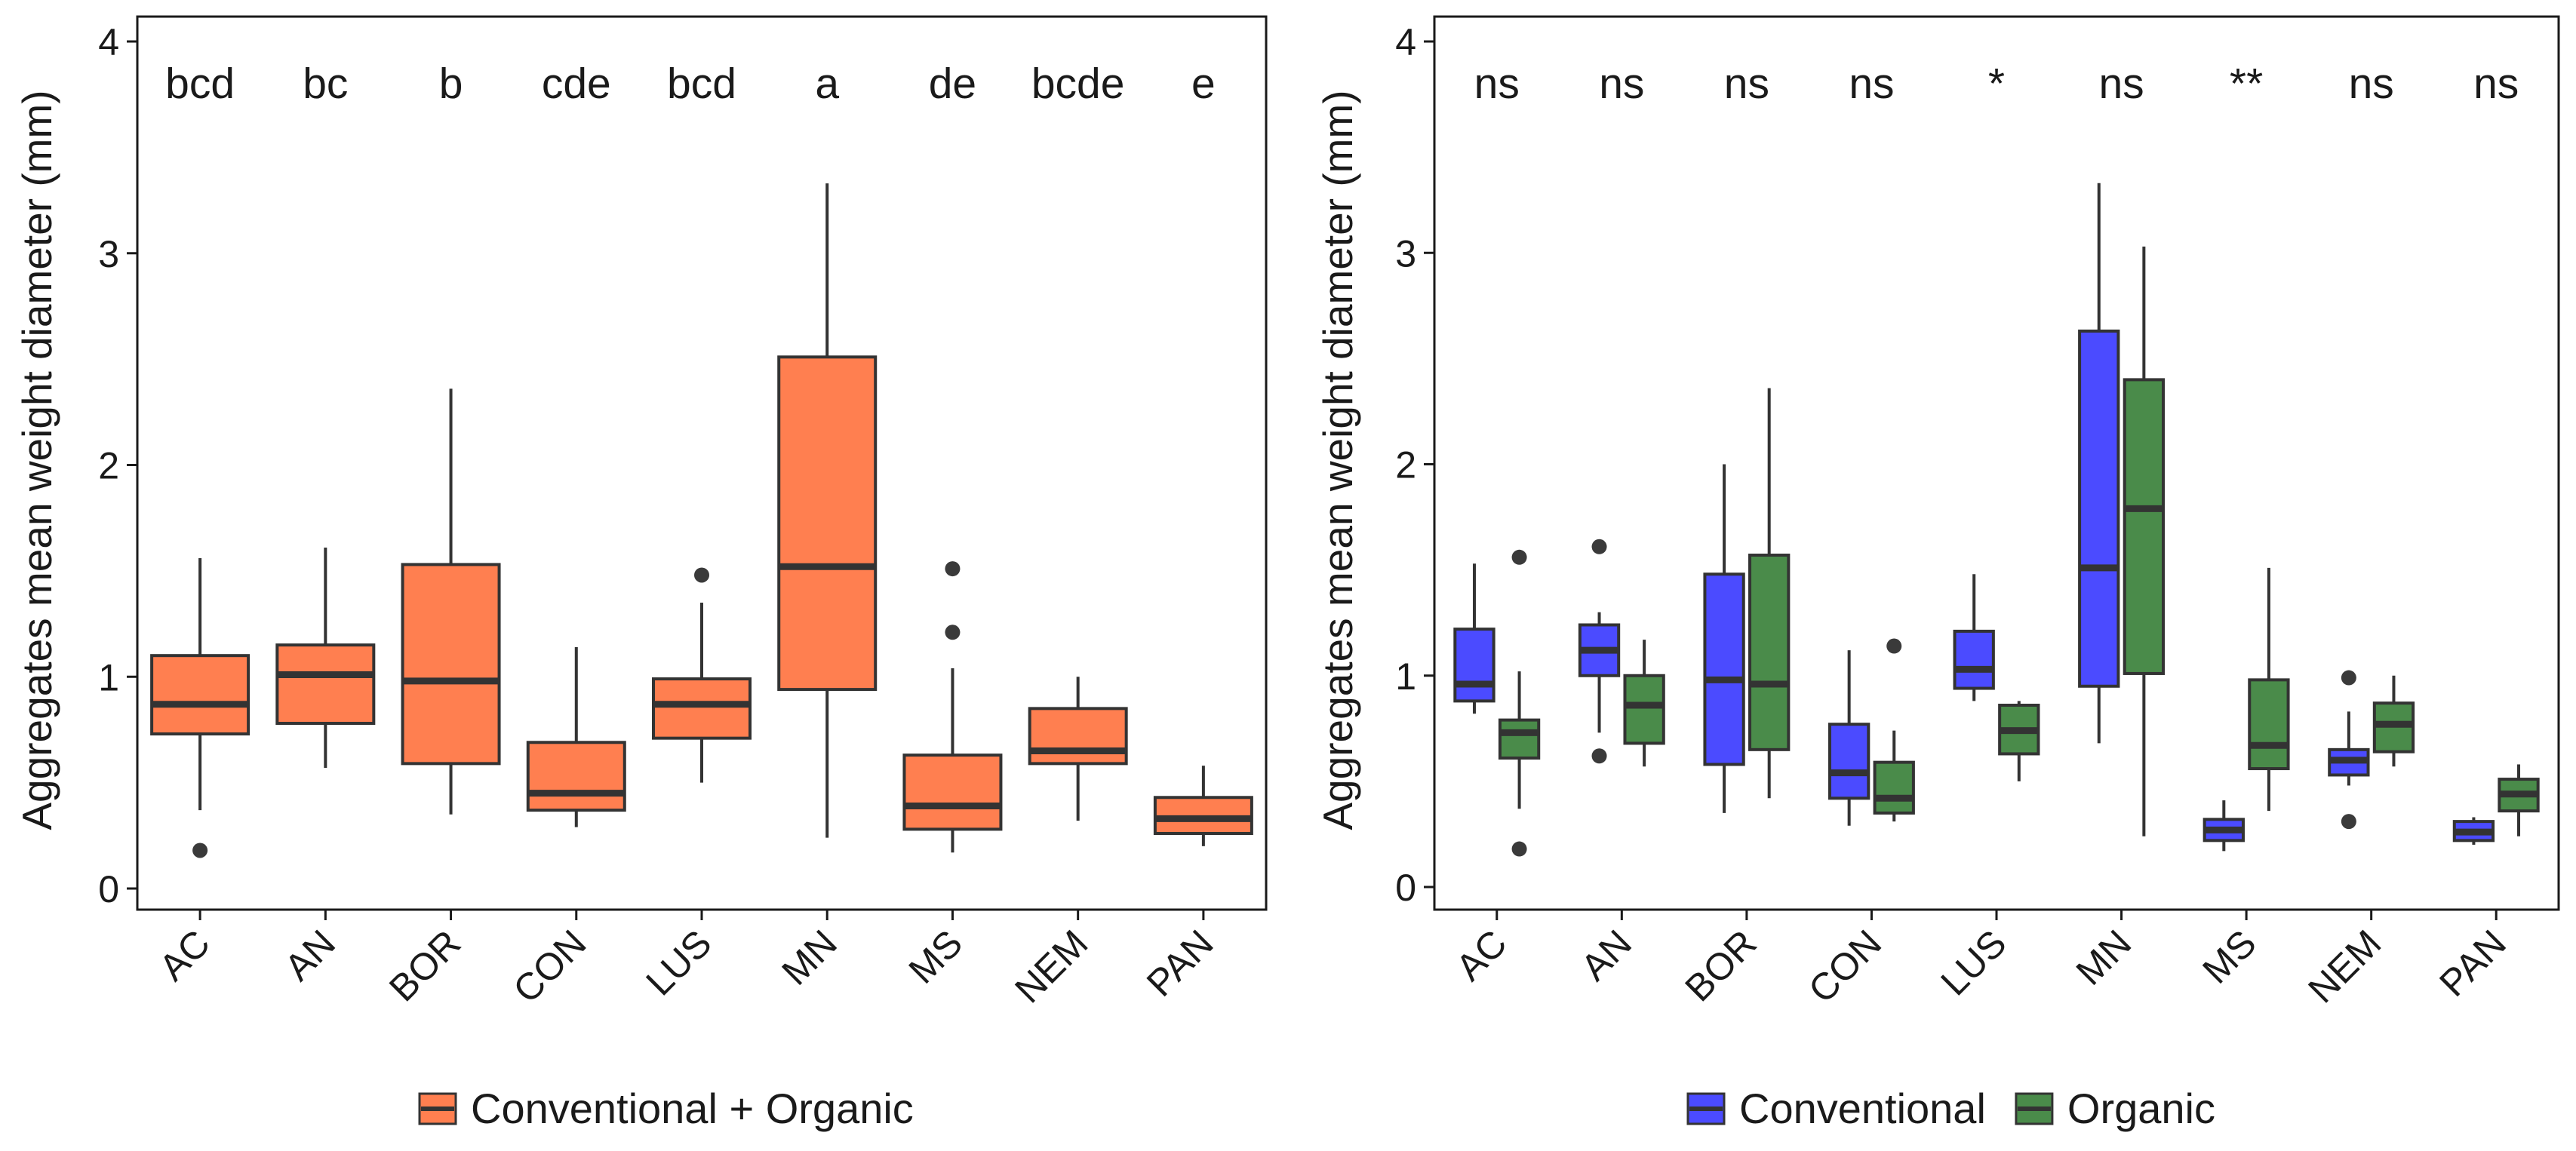  Describe the element at coordinates (451, 84) in the screenshot. I see `significance-label: b` at that location.